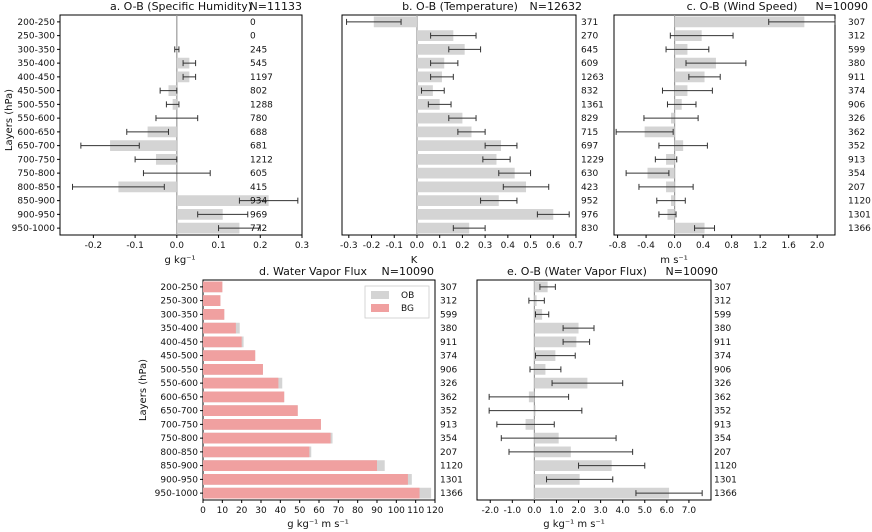 The height and width of the screenshot is (532, 872). What do you see at coordinates (589, 215) in the screenshot?
I see `count-label: 976` at bounding box center [589, 215].